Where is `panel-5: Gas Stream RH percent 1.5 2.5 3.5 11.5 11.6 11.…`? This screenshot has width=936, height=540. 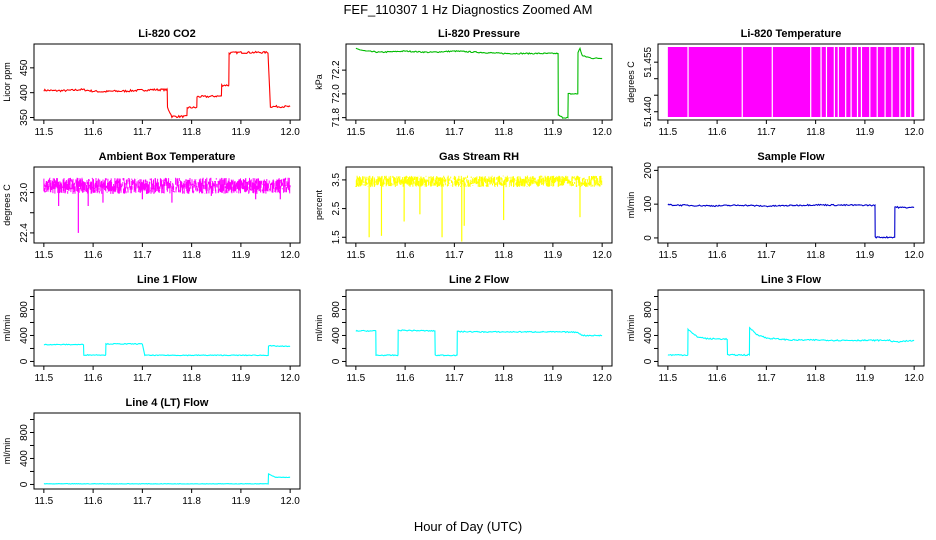 panel-5: Gas Stream RH percent 1.5 2.5 3.5 11.5 11.6 11.… is located at coordinates (463, 206).